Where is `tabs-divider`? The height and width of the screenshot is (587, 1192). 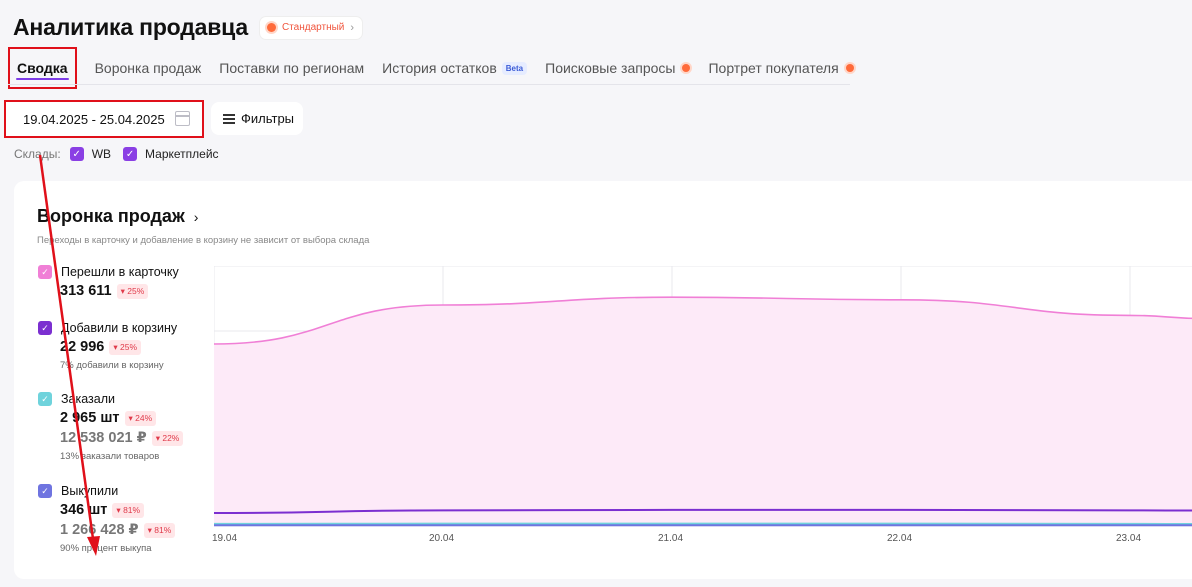 tabs-divider is located at coordinates (429, 84).